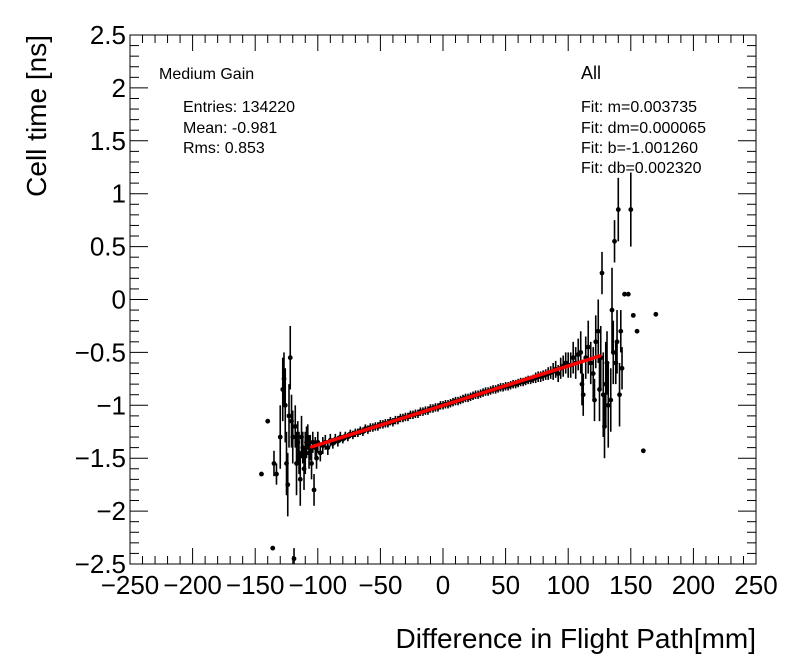 The height and width of the screenshot is (672, 796). What do you see at coordinates (119, 194) in the screenshot?
I see `y-tick-label: 1` at bounding box center [119, 194].